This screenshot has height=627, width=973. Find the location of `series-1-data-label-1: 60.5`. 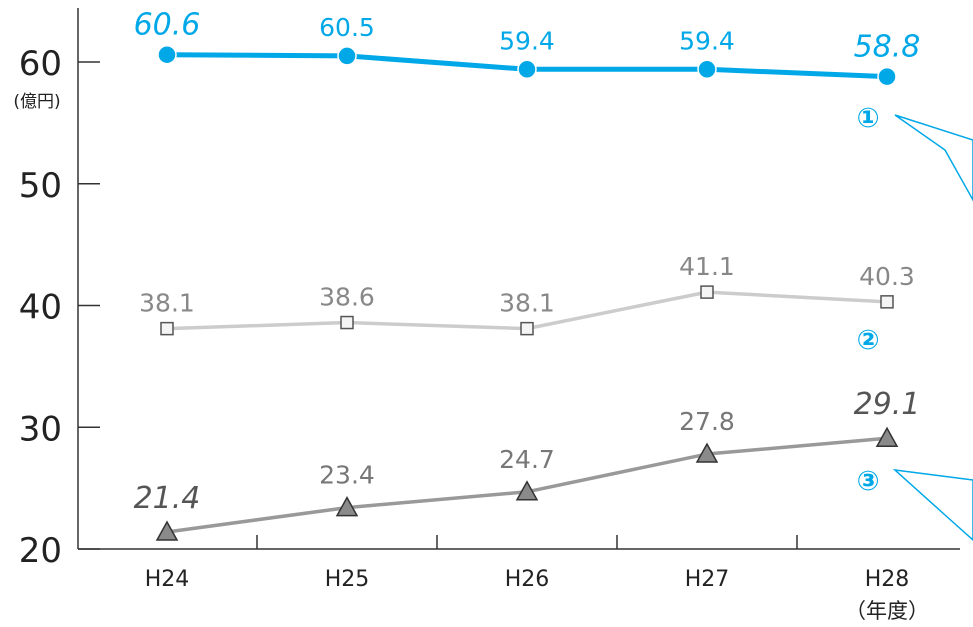

series-1-data-label-1: 60.5 is located at coordinates (347, 27).